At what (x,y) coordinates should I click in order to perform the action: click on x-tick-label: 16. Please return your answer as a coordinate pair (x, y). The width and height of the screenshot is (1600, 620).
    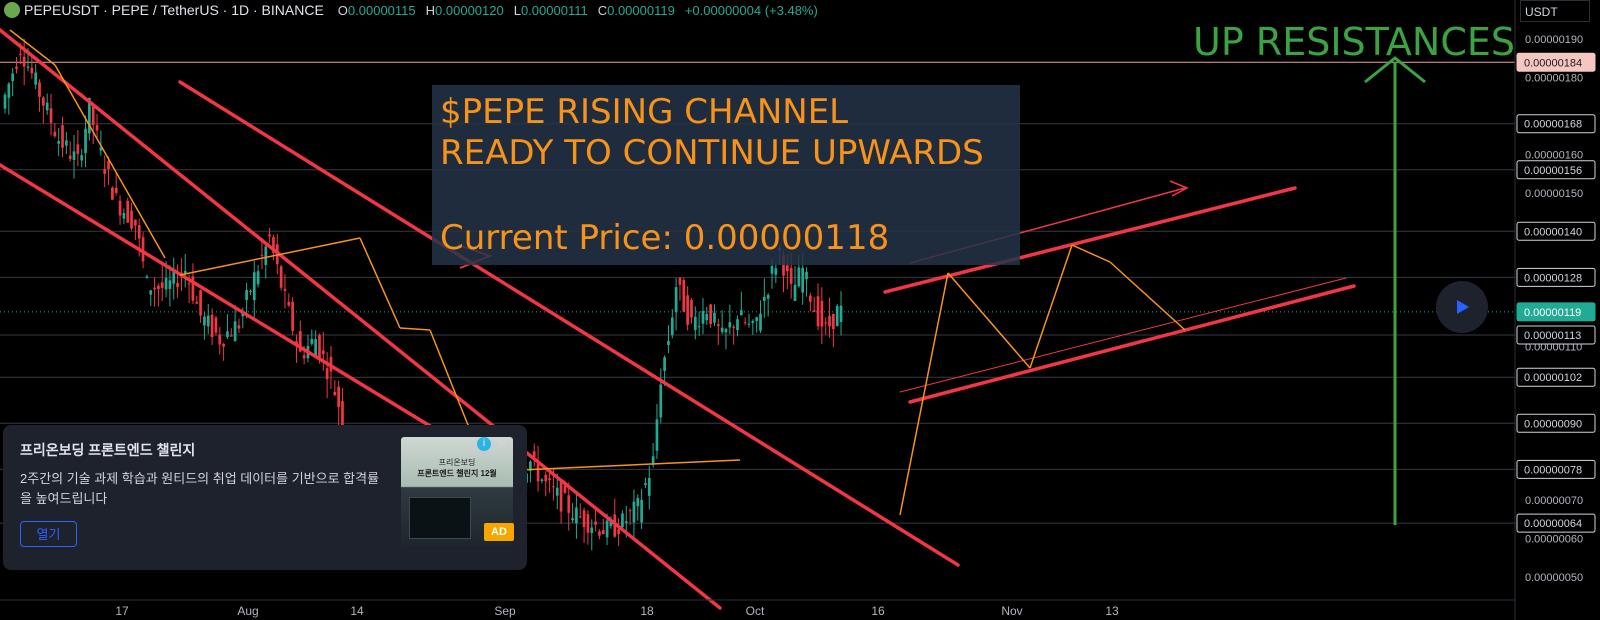
    Looking at the image, I should click on (878, 611).